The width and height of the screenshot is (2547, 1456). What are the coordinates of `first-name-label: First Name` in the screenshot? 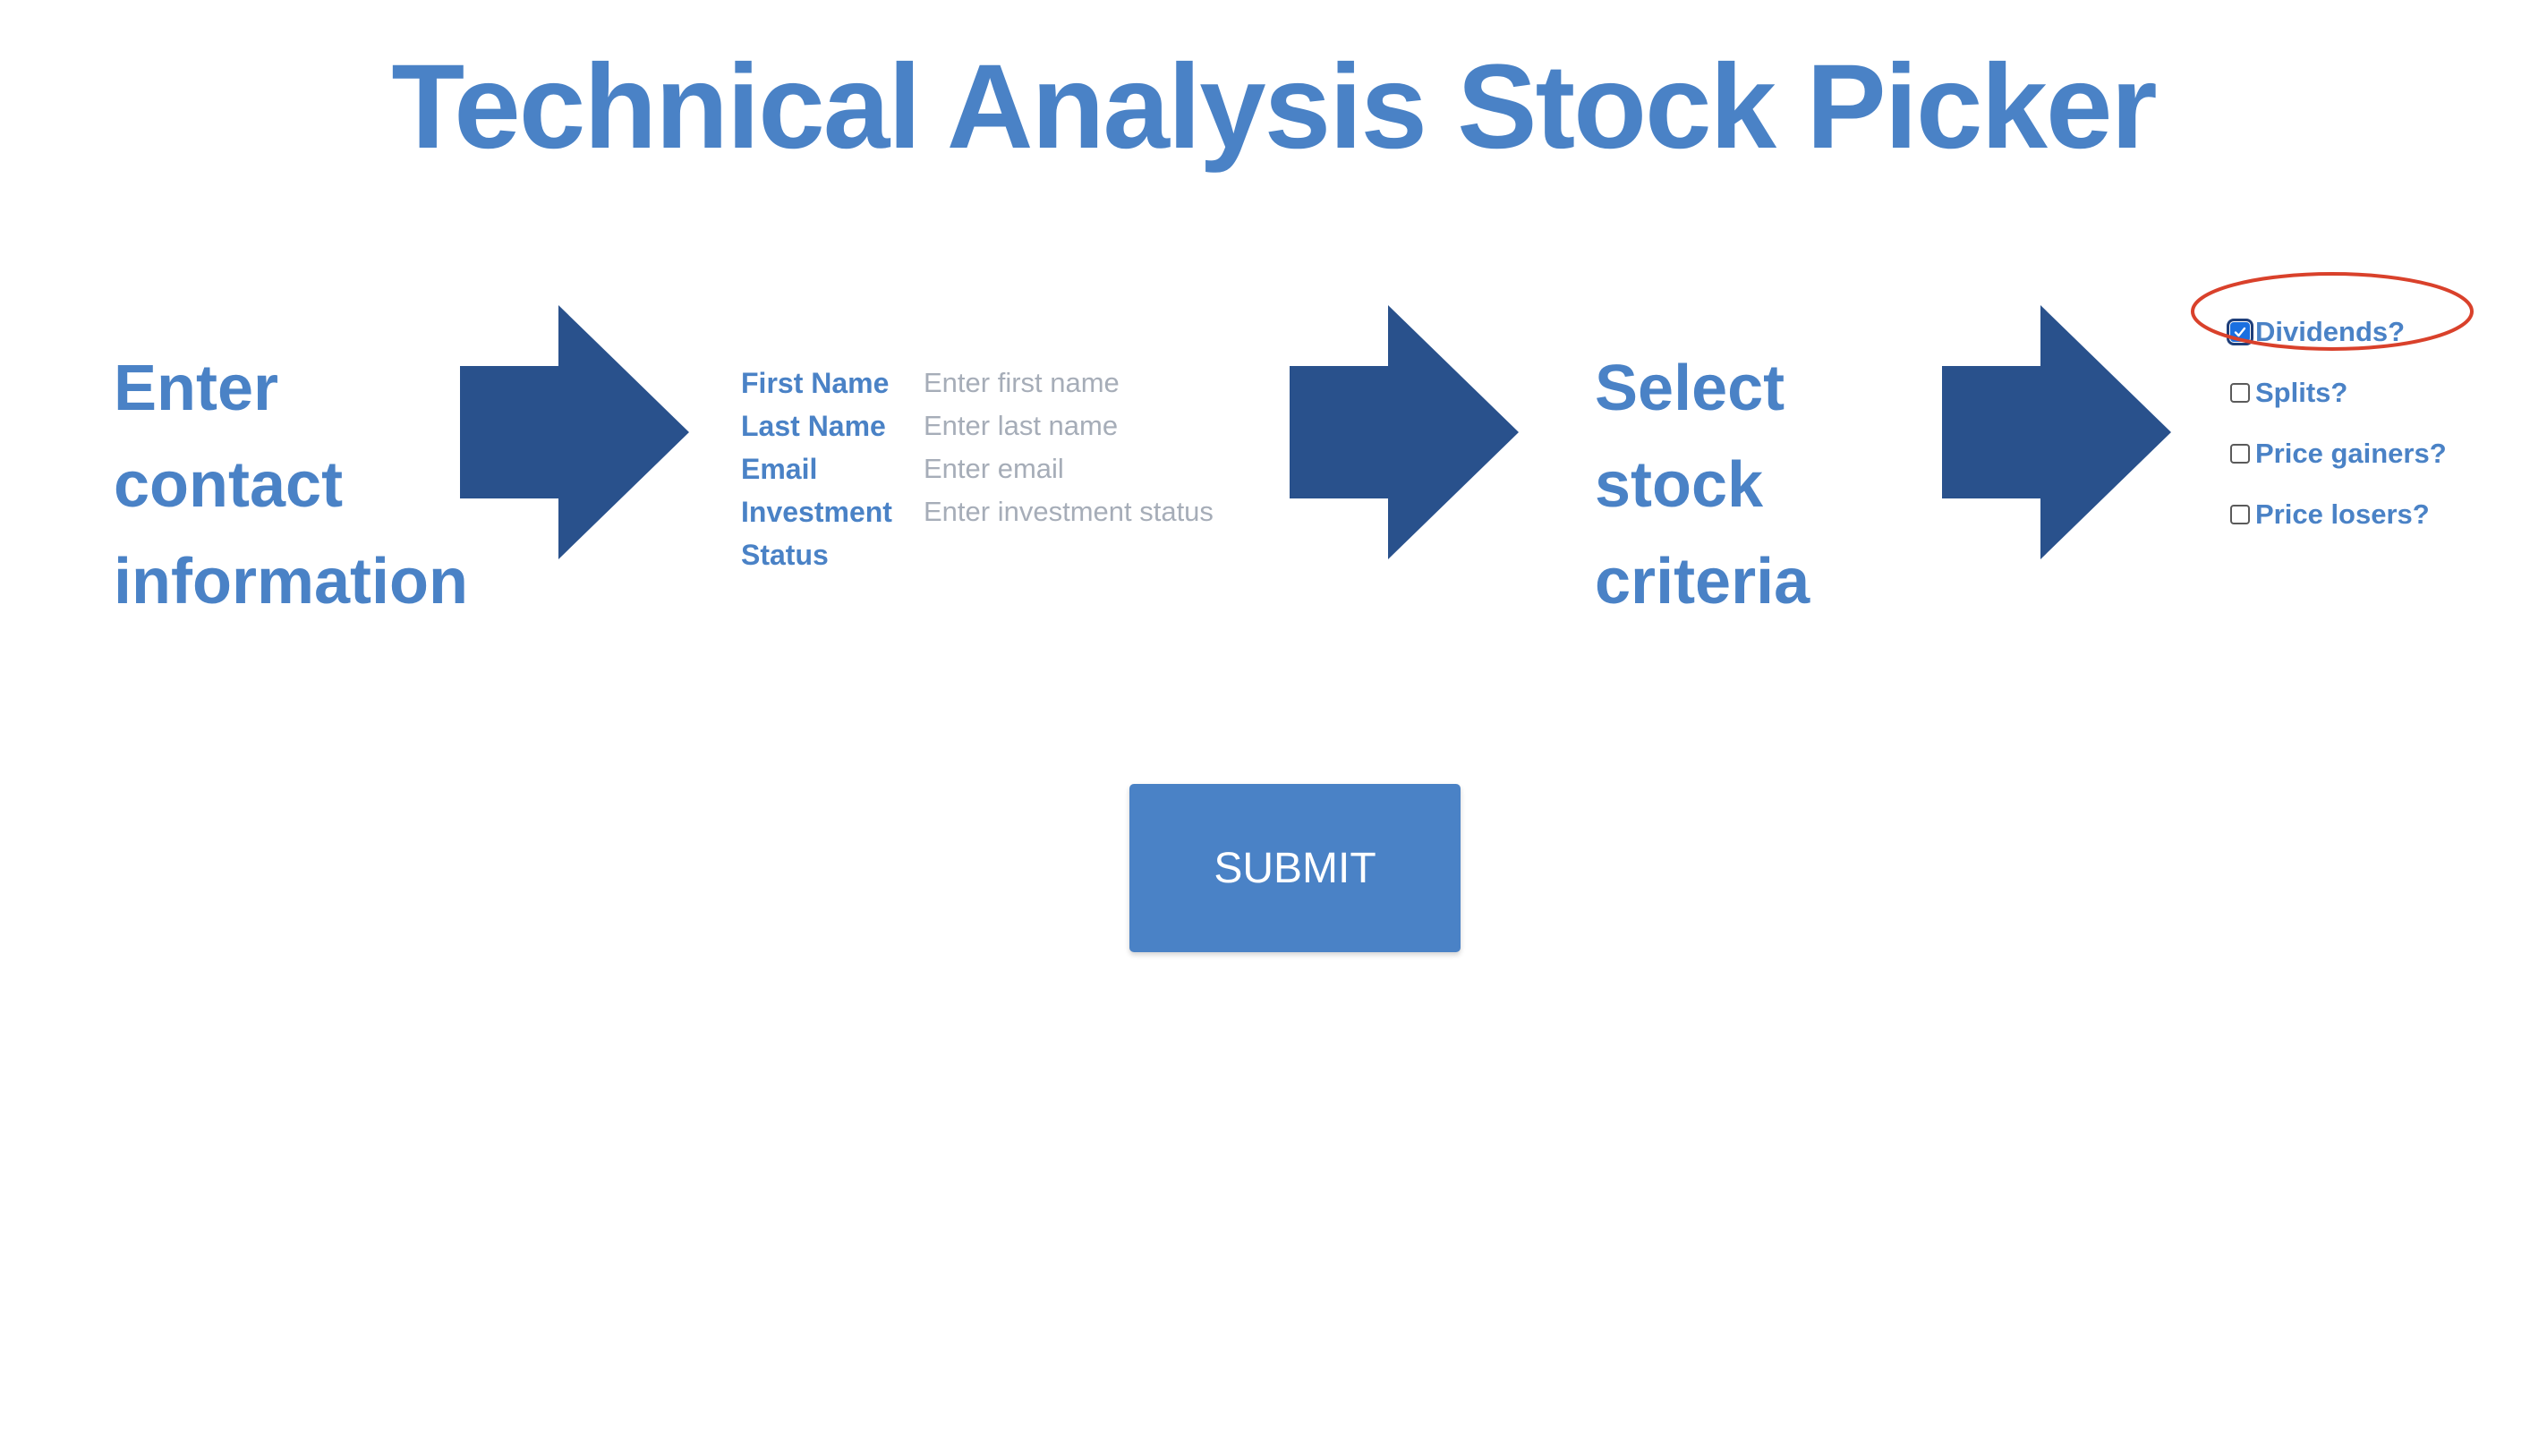 It's located at (815, 383).